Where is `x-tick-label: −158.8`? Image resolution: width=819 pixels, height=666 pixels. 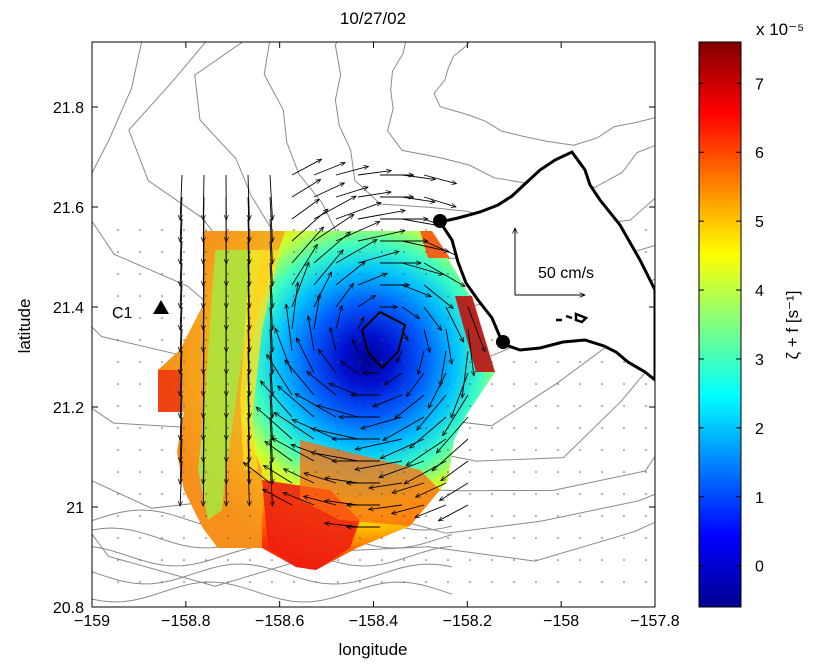
x-tick-label: −158.8 is located at coordinates (185, 621).